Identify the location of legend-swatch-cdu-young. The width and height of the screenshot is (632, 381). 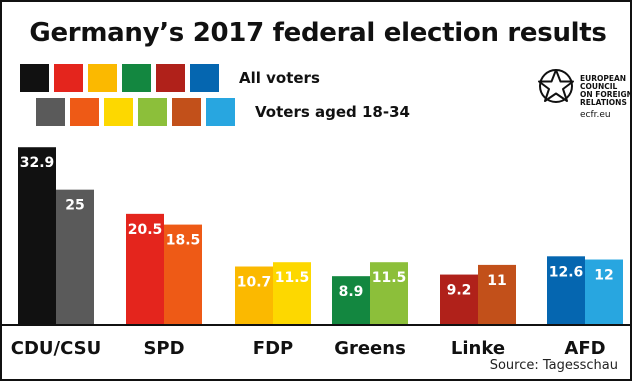
(50, 112).